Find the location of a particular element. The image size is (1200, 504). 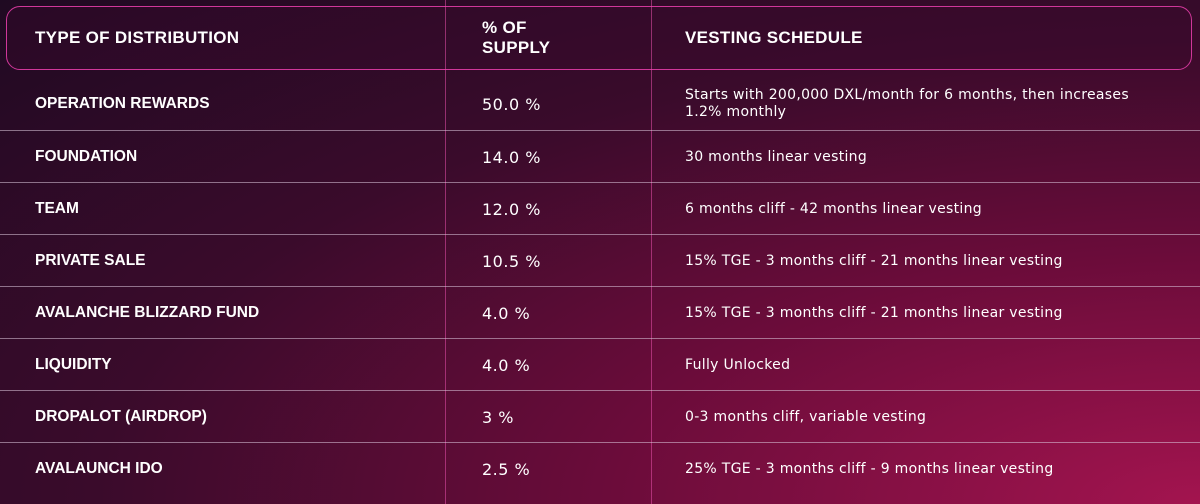

table-cell: 14.0 % is located at coordinates (511, 157).